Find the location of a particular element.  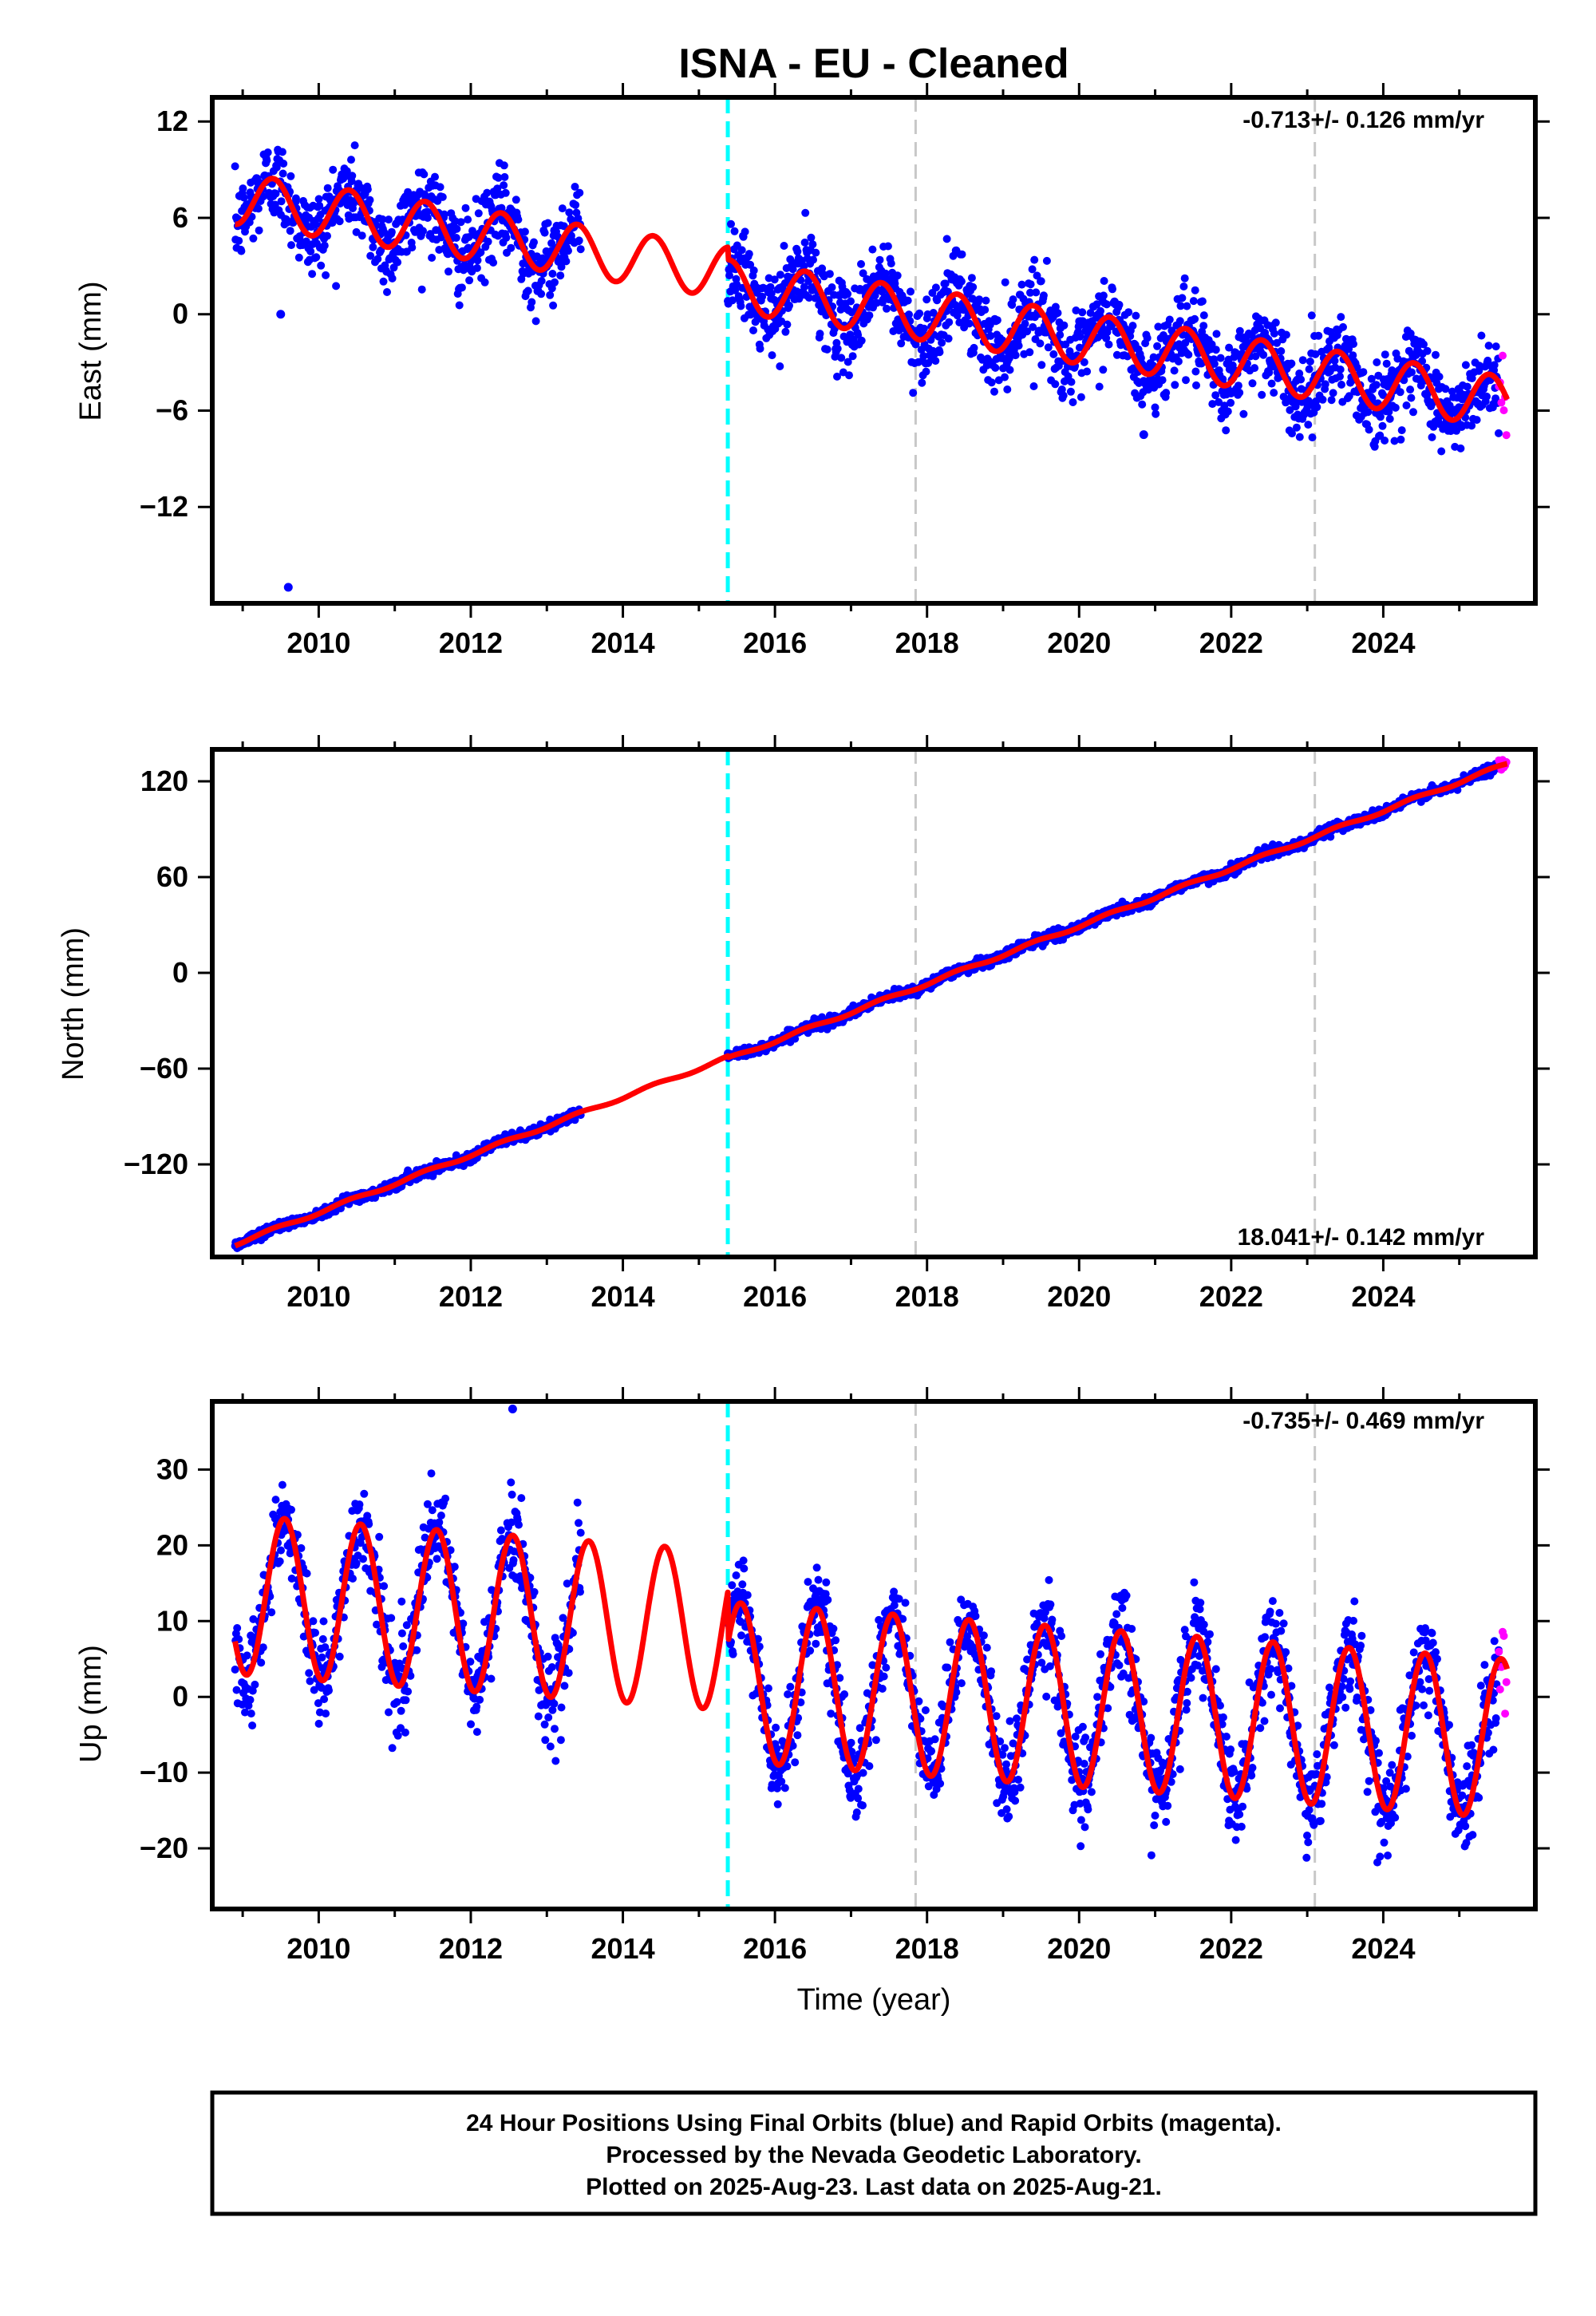

north-x-tick-label: 2012 is located at coordinates (471, 1296).